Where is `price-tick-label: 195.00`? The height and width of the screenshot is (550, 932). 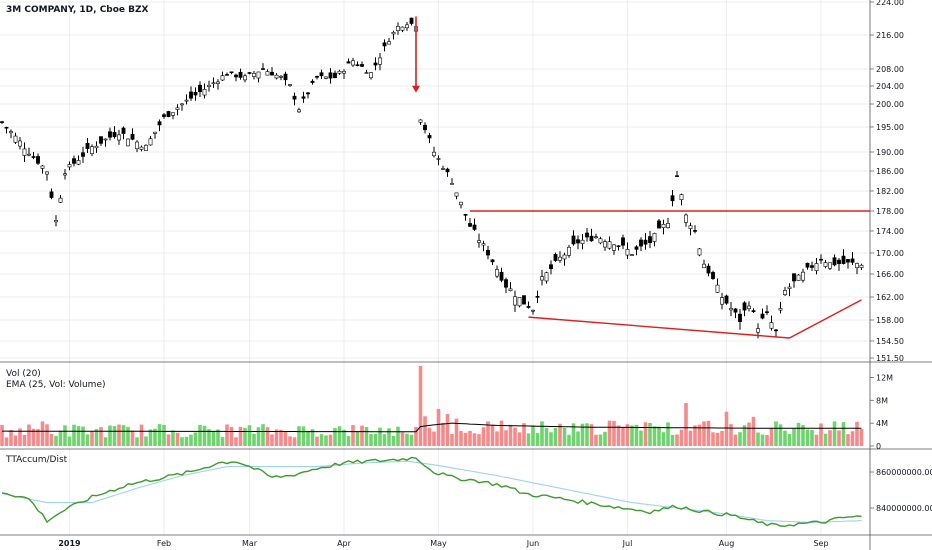 price-tick-label: 195.00 is located at coordinates (890, 127).